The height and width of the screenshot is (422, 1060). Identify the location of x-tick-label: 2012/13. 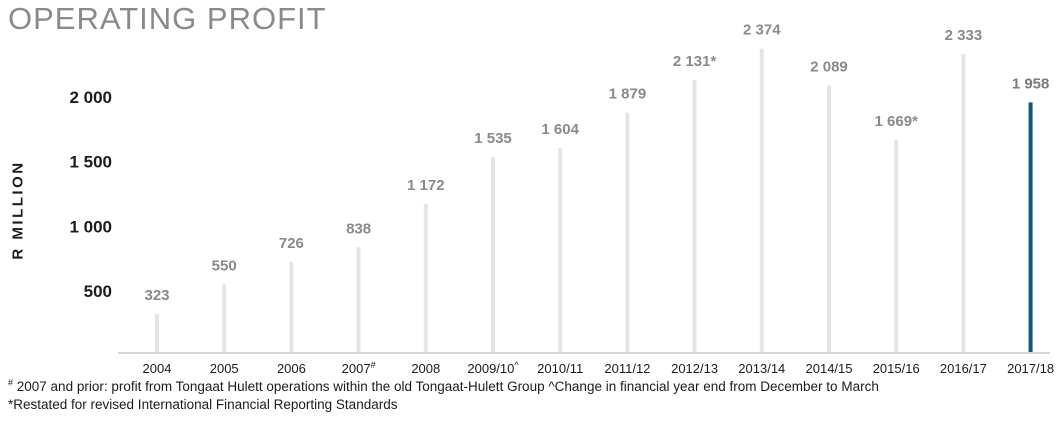
(694, 368).